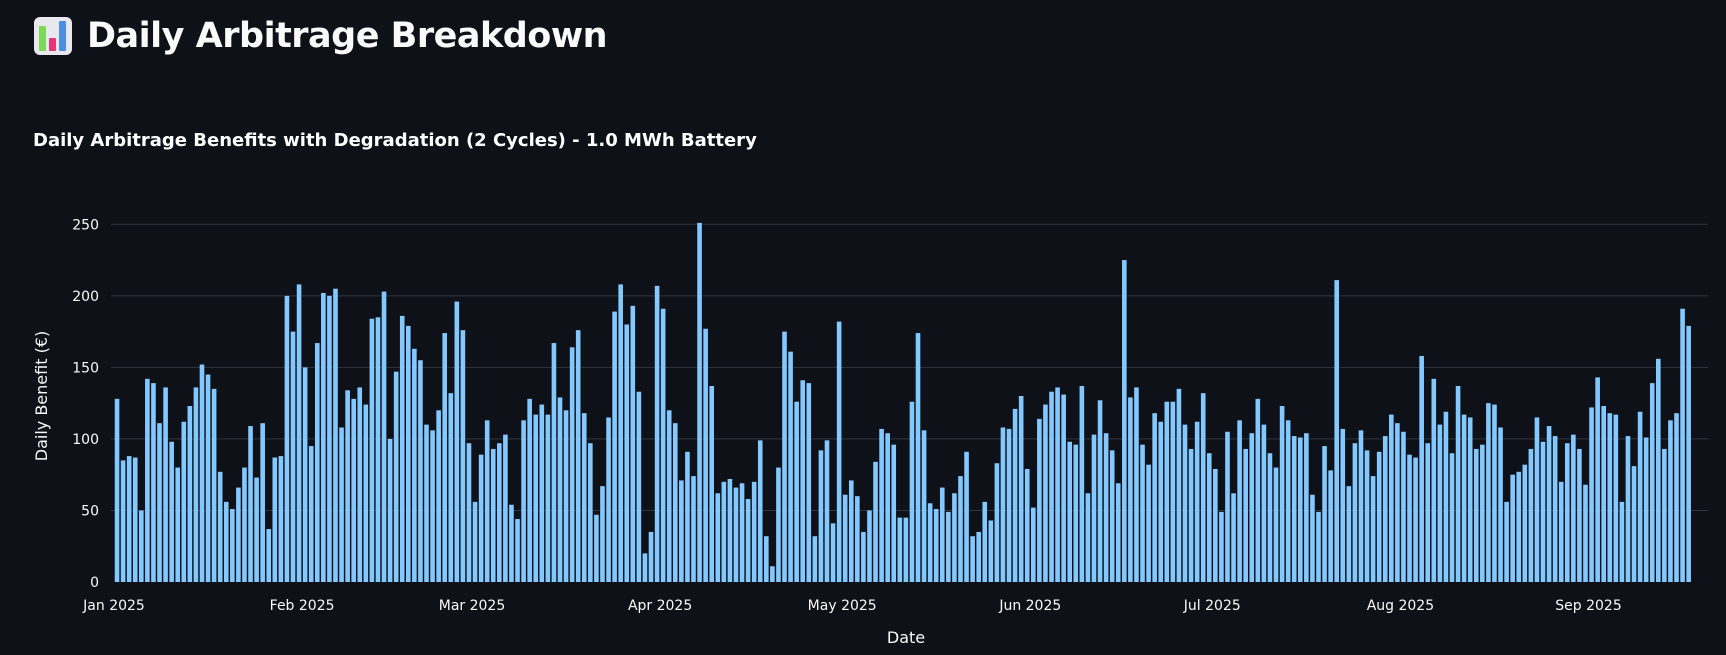 This screenshot has width=1726, height=655. I want to click on x-tick-label: Feb 2025, so click(302, 606).